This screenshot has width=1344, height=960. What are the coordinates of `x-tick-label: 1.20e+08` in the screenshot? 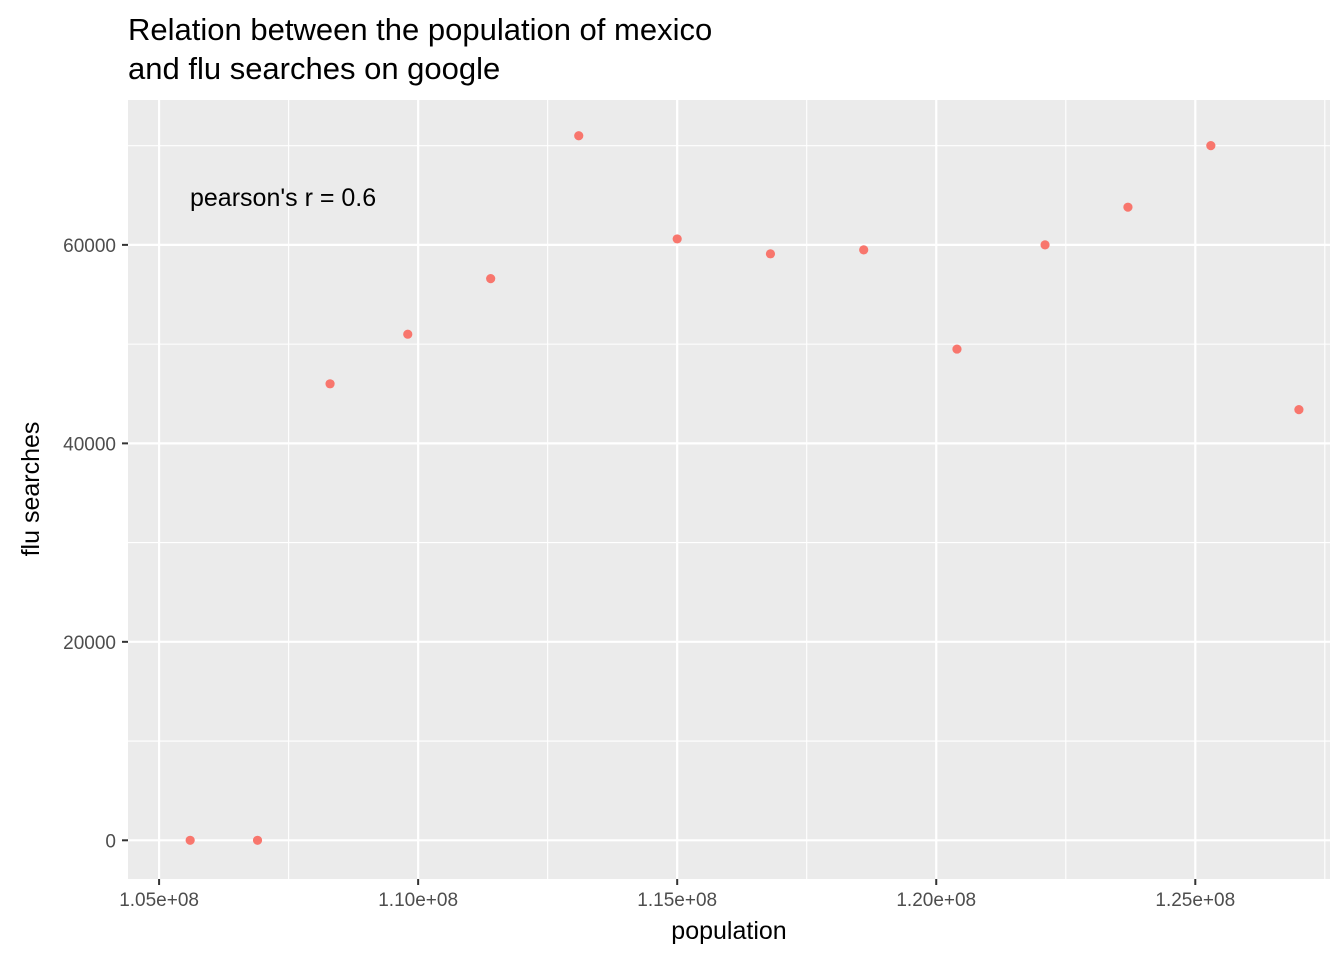 It's located at (936, 900).